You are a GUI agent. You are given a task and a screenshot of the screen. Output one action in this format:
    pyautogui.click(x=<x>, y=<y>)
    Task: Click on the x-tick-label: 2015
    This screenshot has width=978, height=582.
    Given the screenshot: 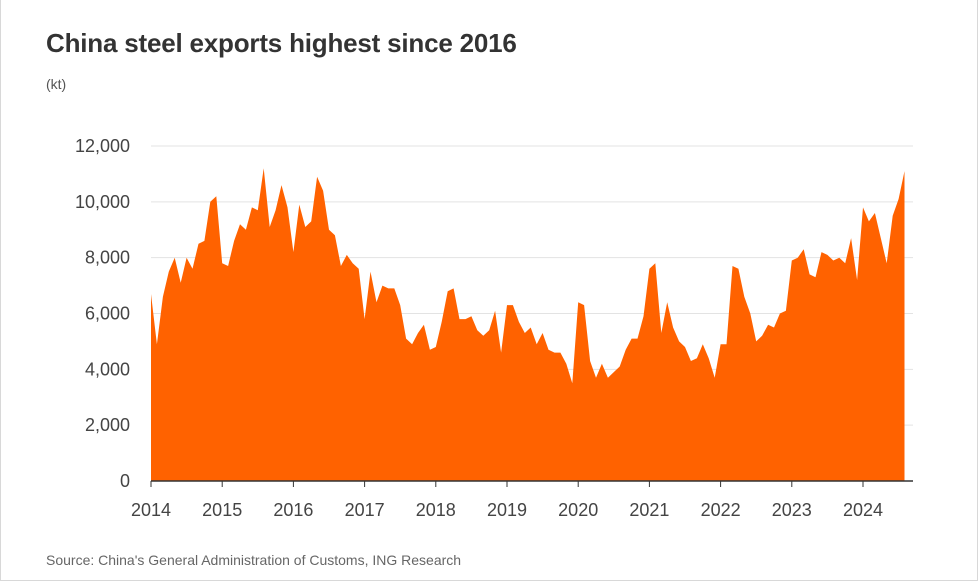 What is the action you would take?
    pyautogui.click(x=222, y=510)
    